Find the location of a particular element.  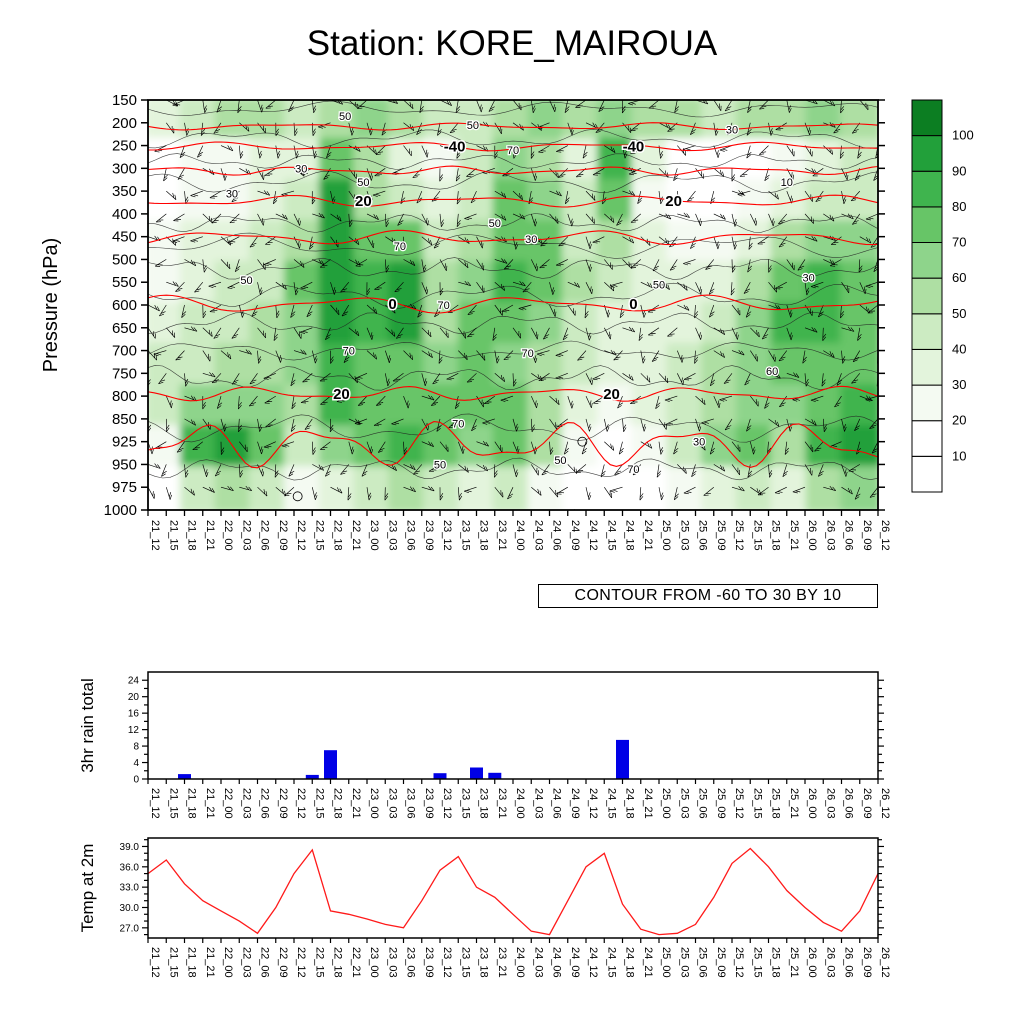

time-tick-label: 25_00 is located at coordinates (666, 803).